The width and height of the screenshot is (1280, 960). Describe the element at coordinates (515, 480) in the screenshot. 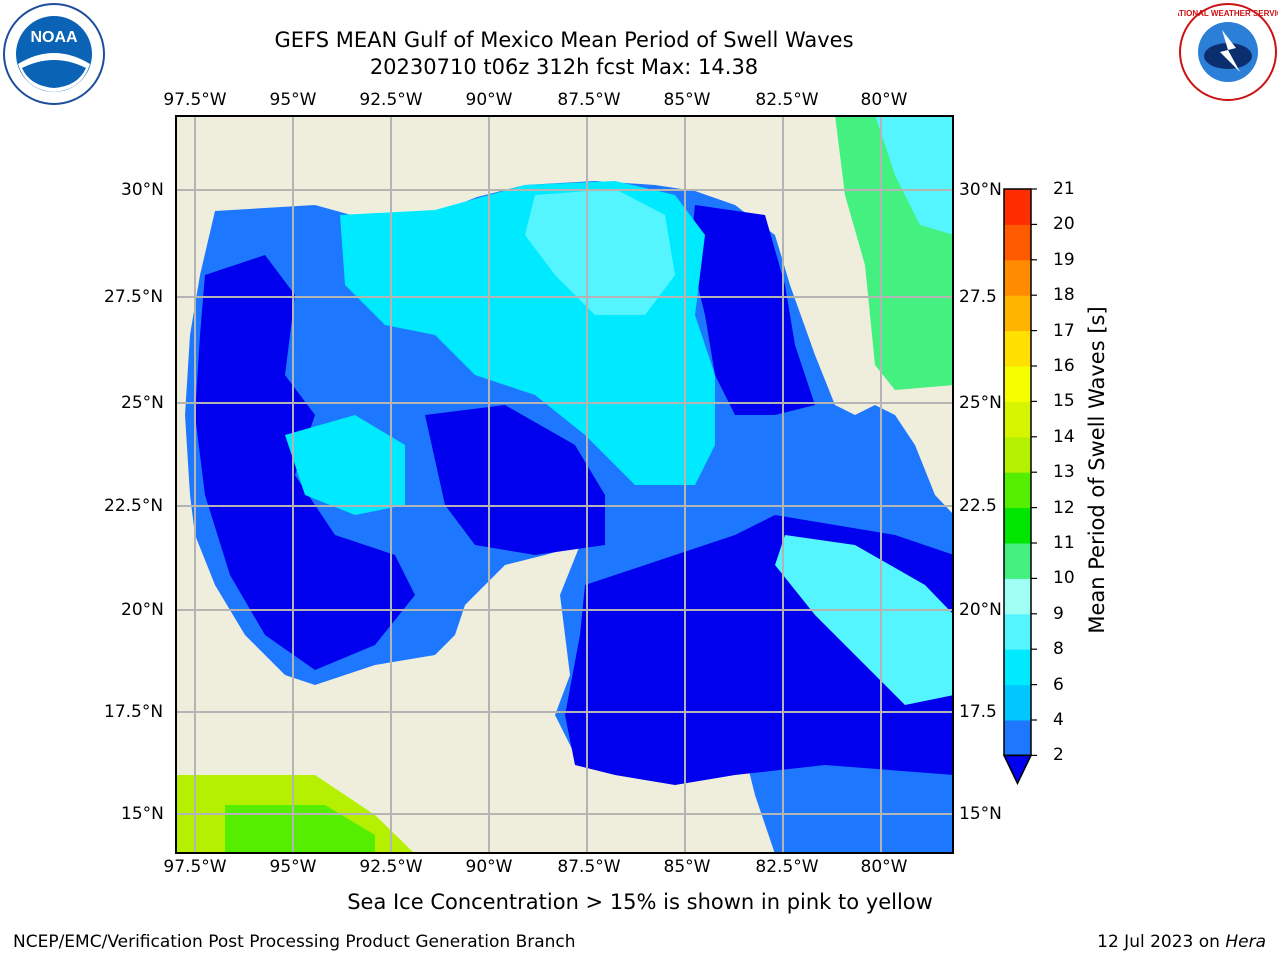

I see `low-period-central` at that location.